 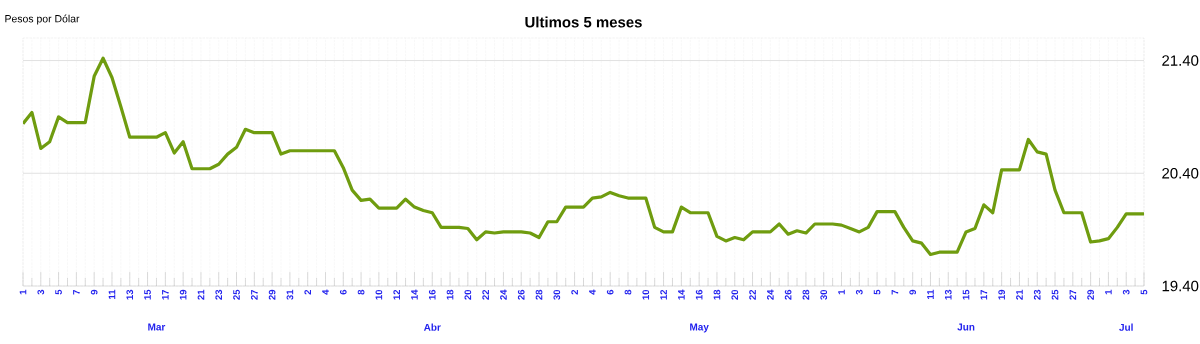 I want to click on text: Abr, so click(x=432, y=327).